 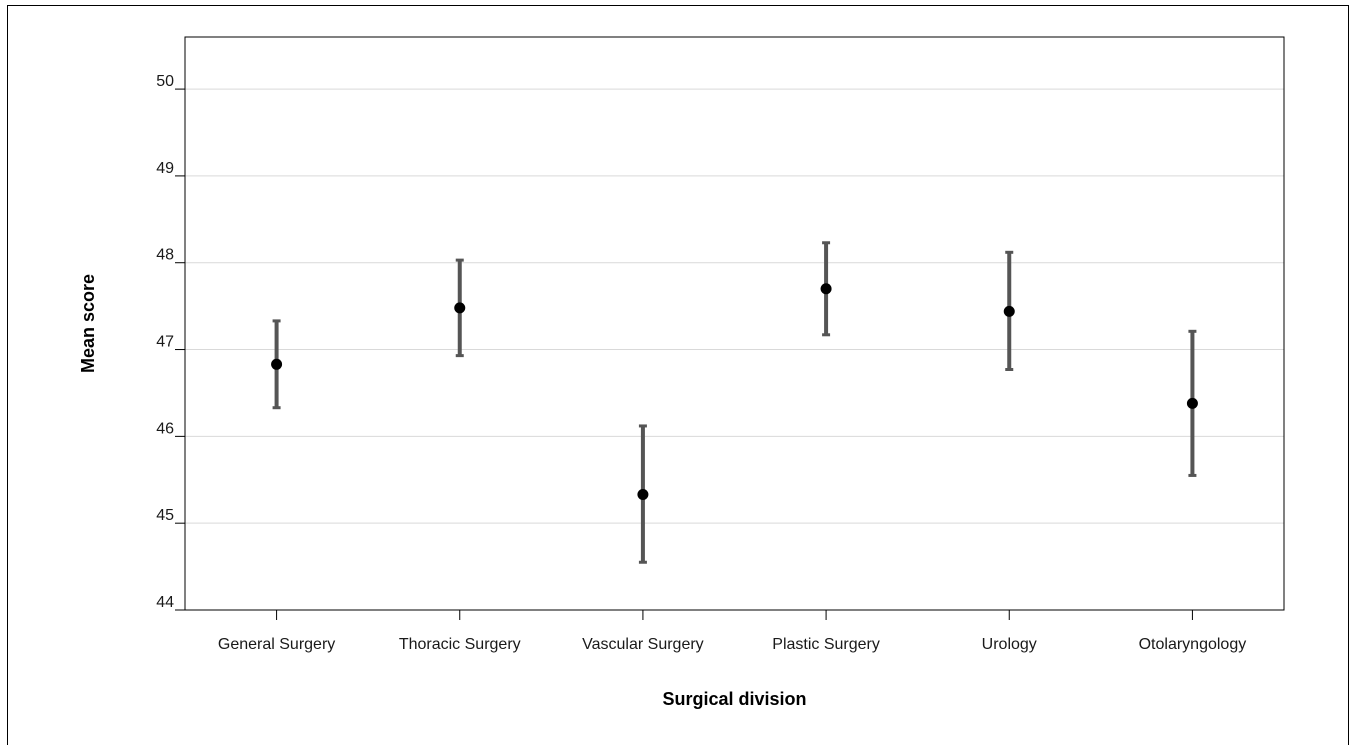 What do you see at coordinates (826, 644) in the screenshot?
I see `x-tick-label: Plastic Surgery` at bounding box center [826, 644].